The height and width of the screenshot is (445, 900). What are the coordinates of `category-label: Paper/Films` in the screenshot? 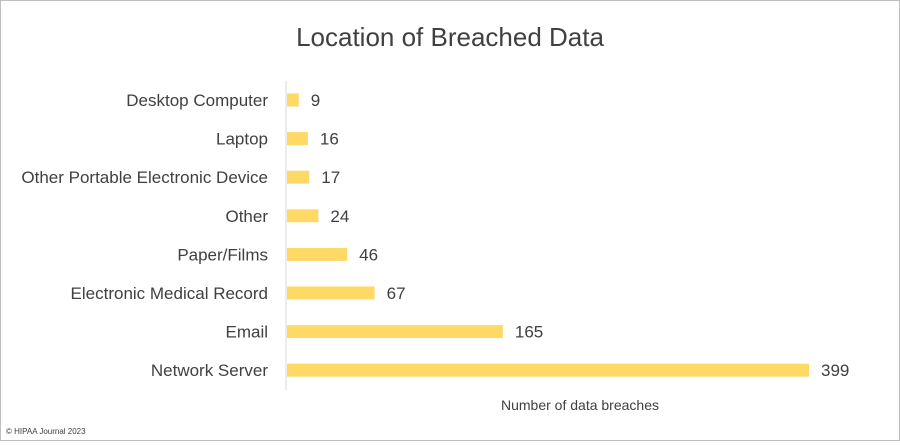 It's located at (222, 254).